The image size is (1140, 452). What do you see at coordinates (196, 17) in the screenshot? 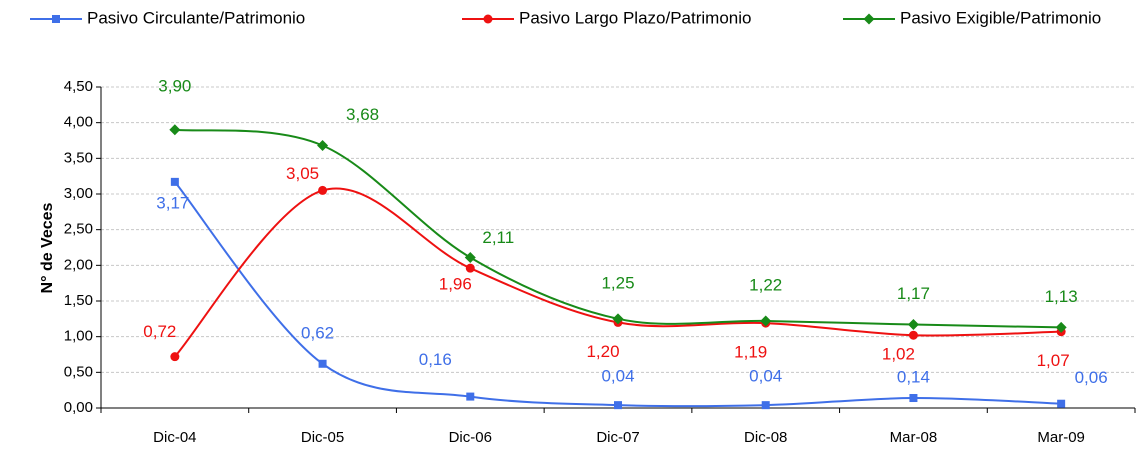
I see `legend-label: Pasivo Circulante/Patrimonio` at bounding box center [196, 17].